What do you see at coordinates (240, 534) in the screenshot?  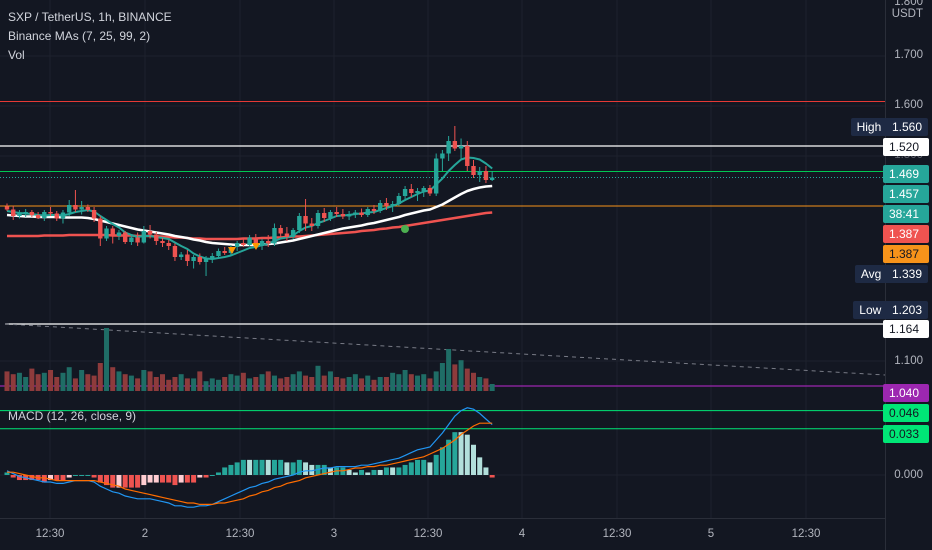 I see `x-tick: 12:30` at bounding box center [240, 534].